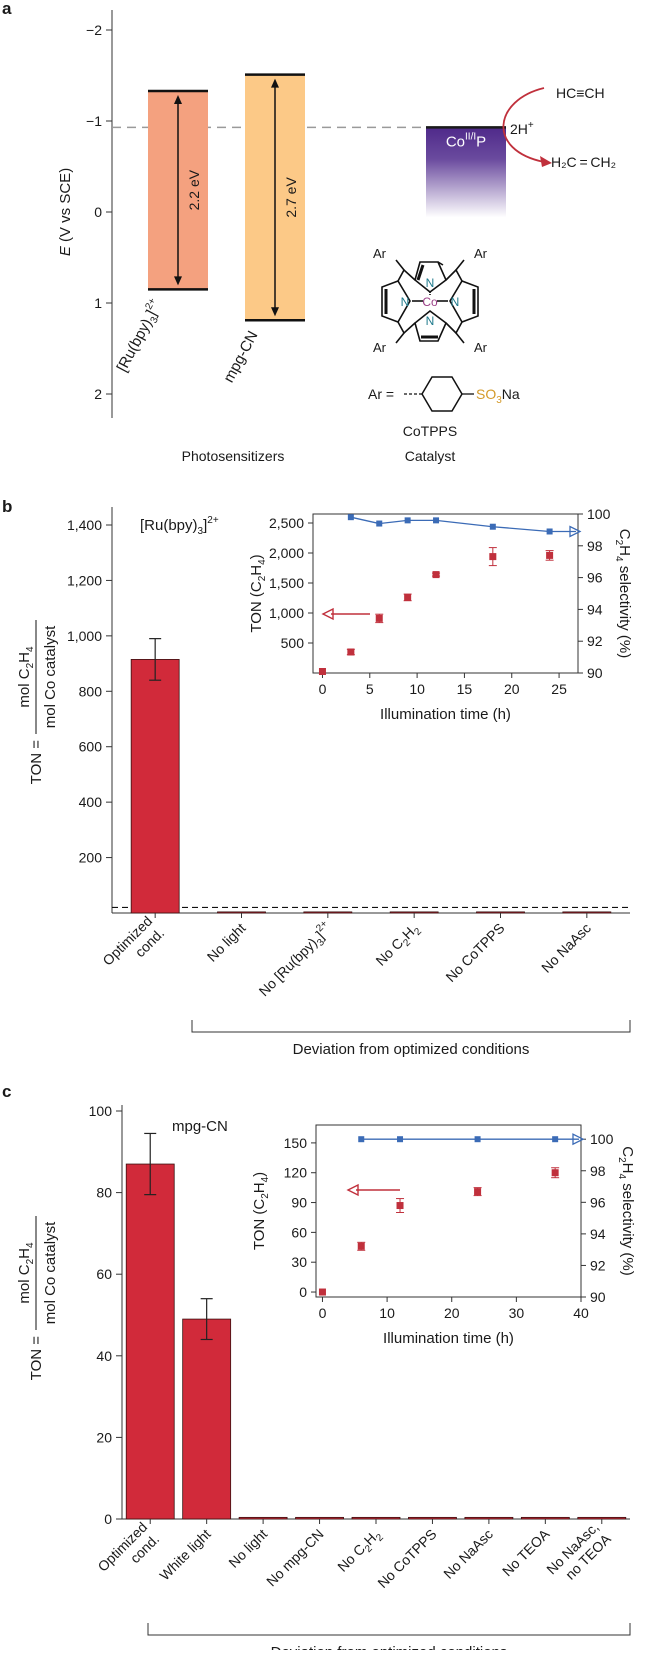 Image resolution: width=653 pixels, height=1655 pixels. What do you see at coordinates (455, 302) in the screenshot?
I see `n-atom-right: N` at bounding box center [455, 302].